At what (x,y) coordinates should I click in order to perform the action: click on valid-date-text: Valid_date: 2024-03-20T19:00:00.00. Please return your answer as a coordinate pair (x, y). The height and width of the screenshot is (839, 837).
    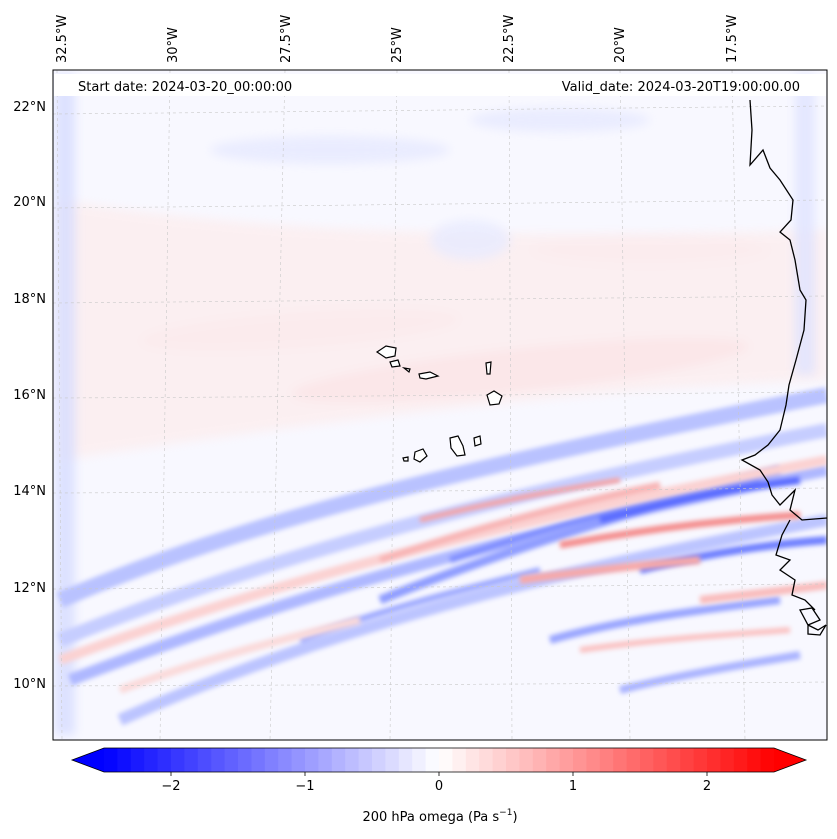
    Looking at the image, I should click on (681, 87).